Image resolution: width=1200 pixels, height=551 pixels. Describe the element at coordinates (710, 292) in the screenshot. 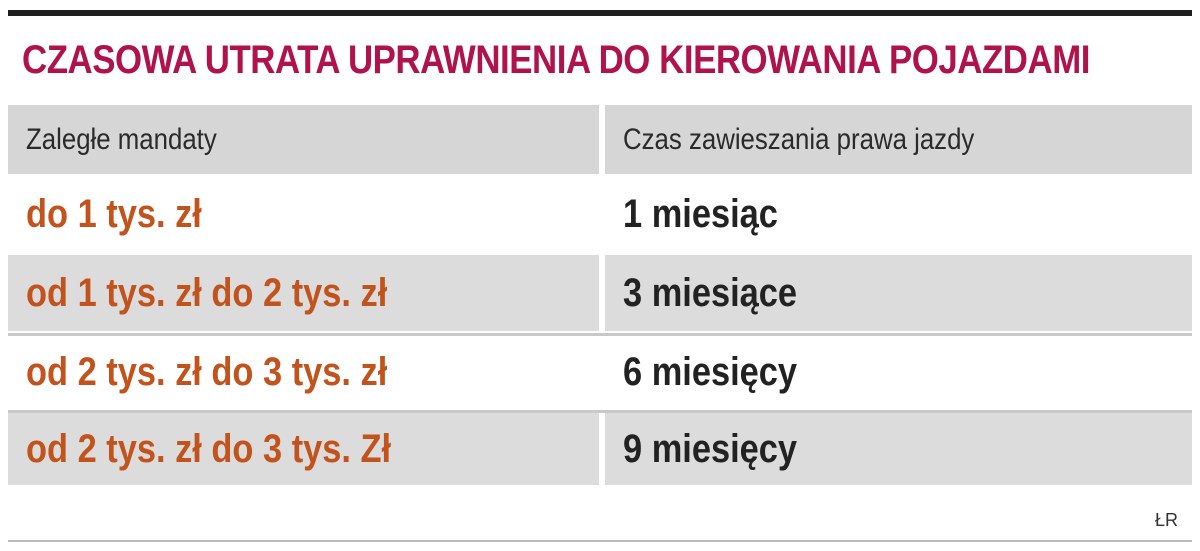

I see `suspension-duration: 3 miesiące` at that location.